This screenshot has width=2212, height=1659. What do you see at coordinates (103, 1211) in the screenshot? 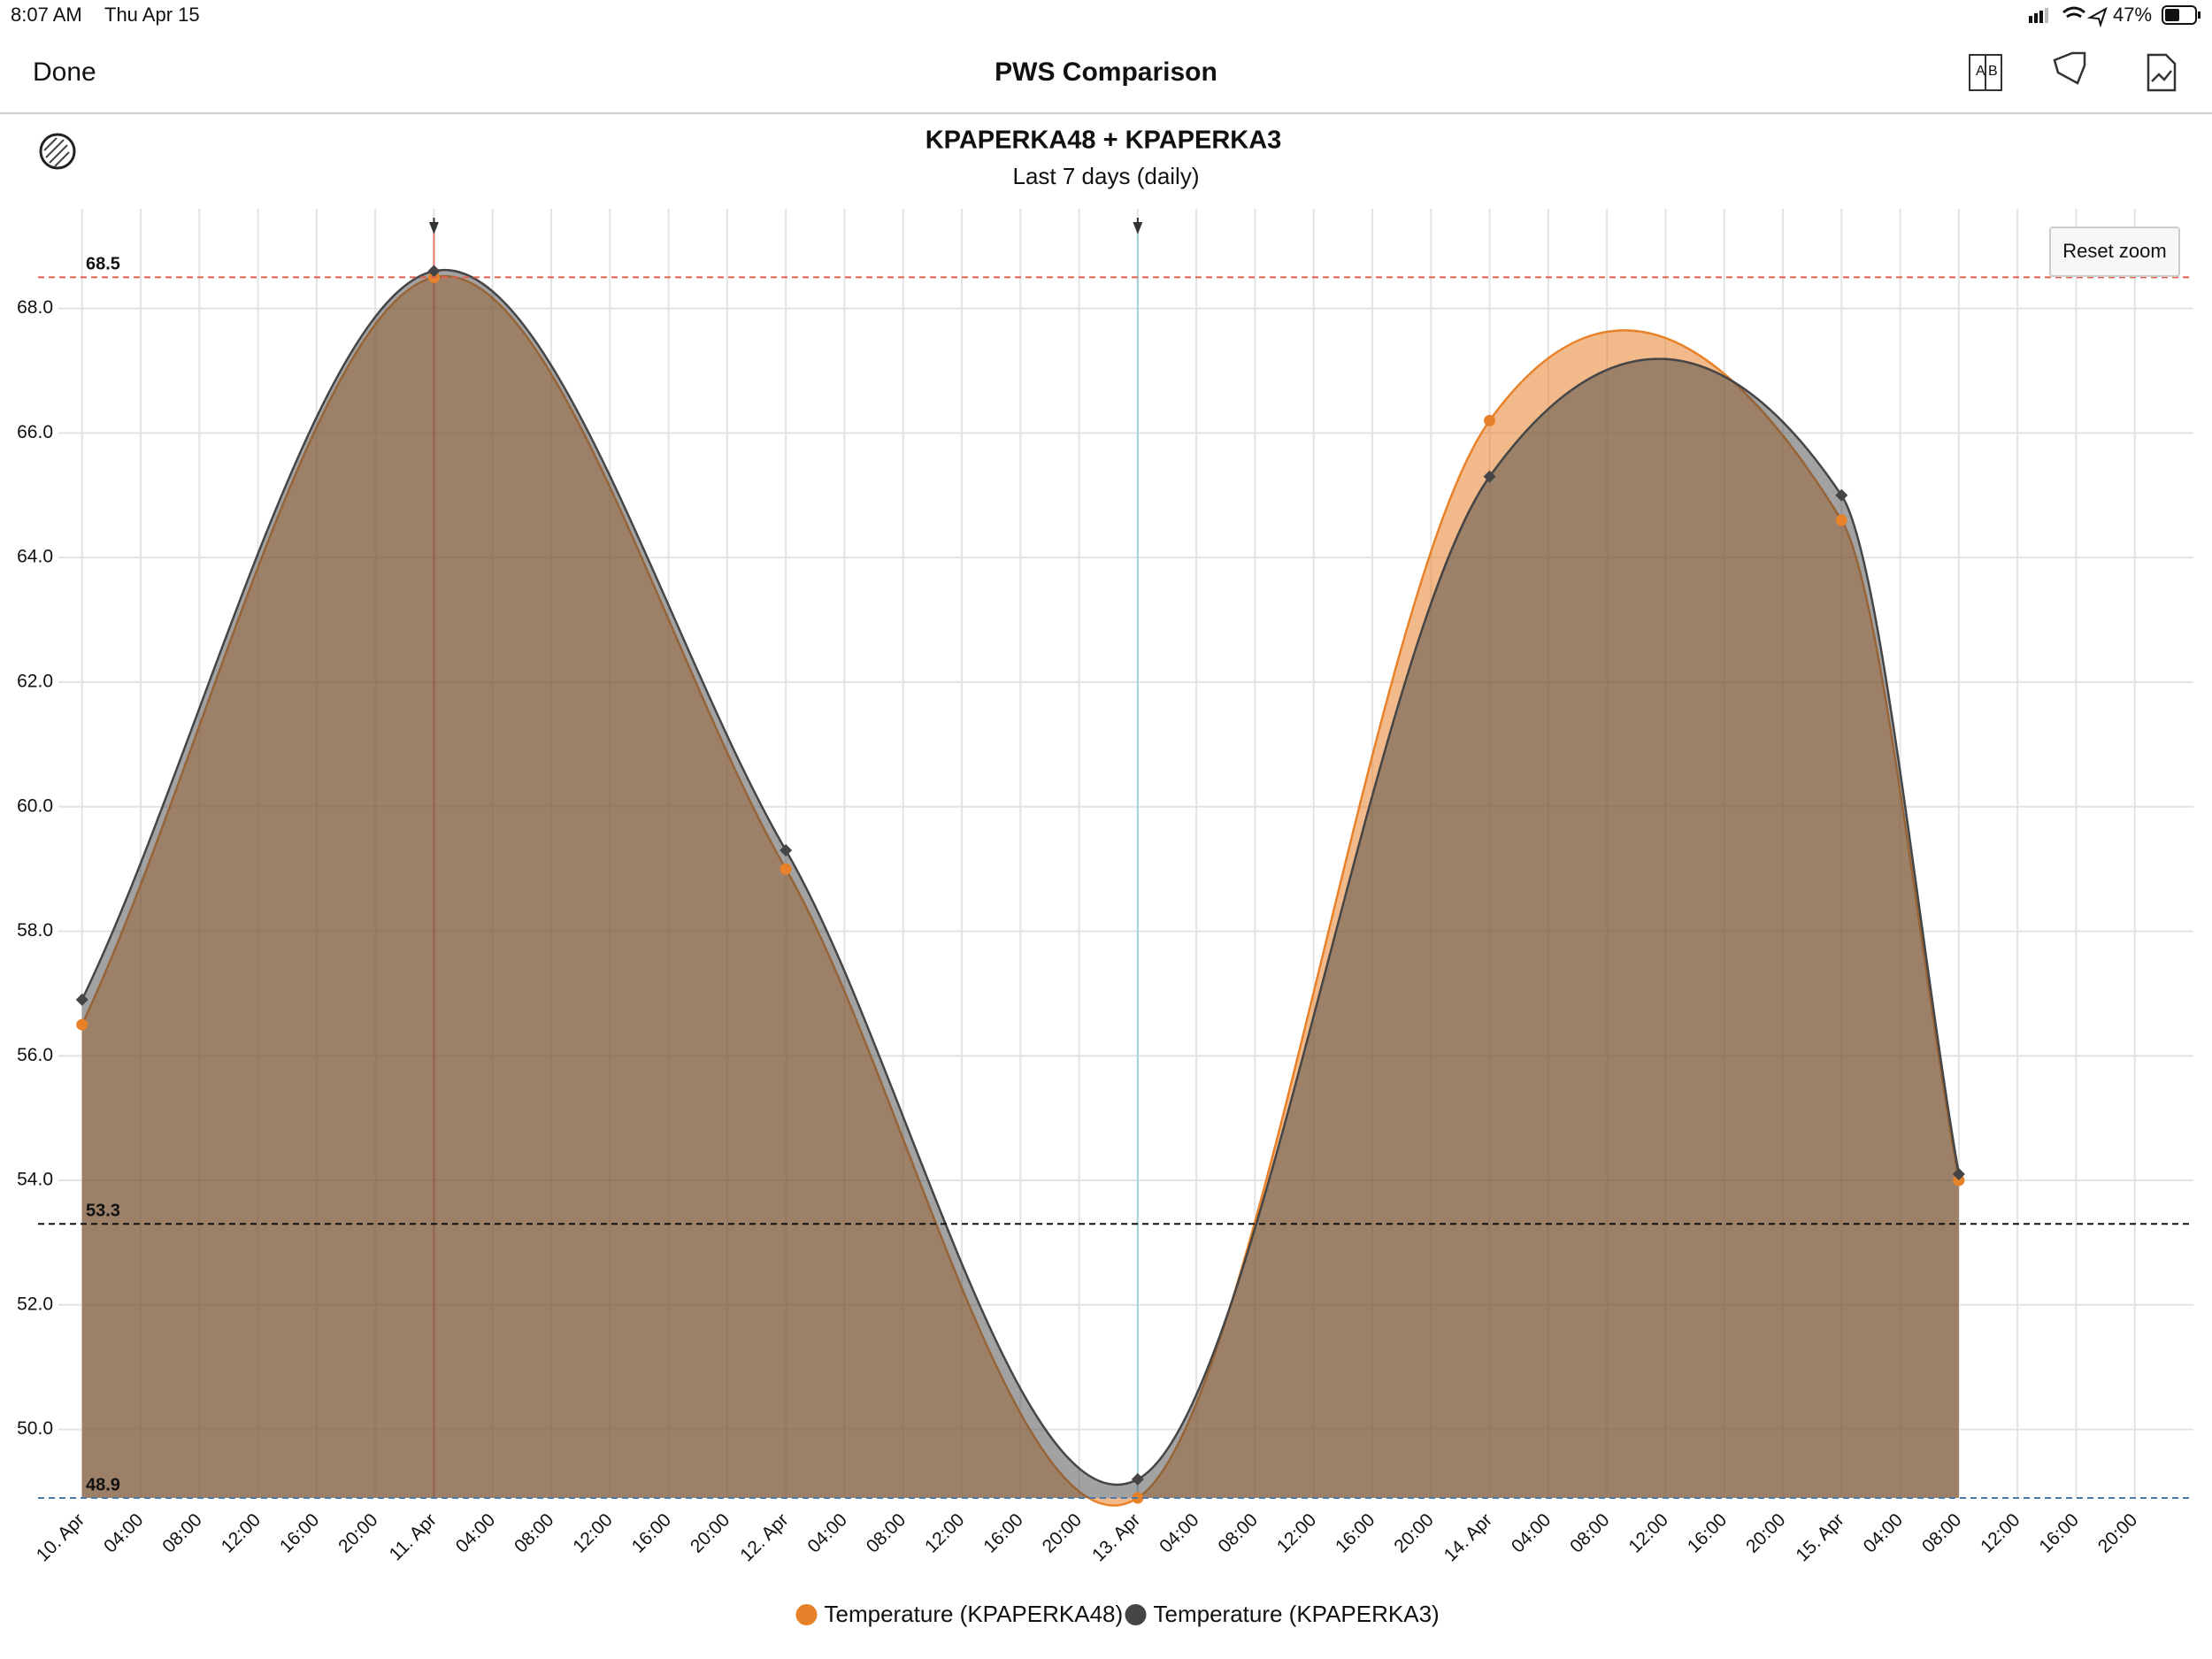
I see `plot-line-label: 53.3` at bounding box center [103, 1211].